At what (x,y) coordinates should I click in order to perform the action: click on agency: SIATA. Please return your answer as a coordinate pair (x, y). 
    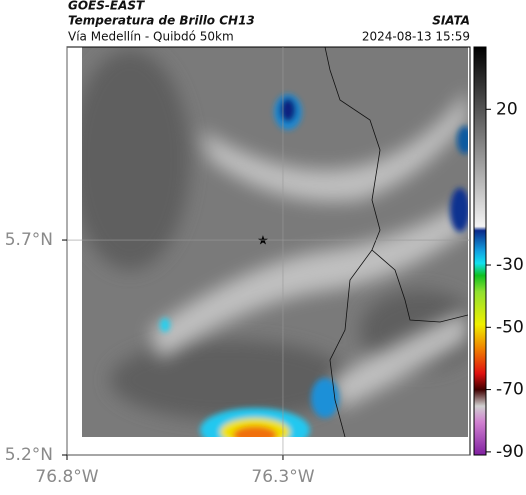
    Looking at the image, I should click on (451, 21).